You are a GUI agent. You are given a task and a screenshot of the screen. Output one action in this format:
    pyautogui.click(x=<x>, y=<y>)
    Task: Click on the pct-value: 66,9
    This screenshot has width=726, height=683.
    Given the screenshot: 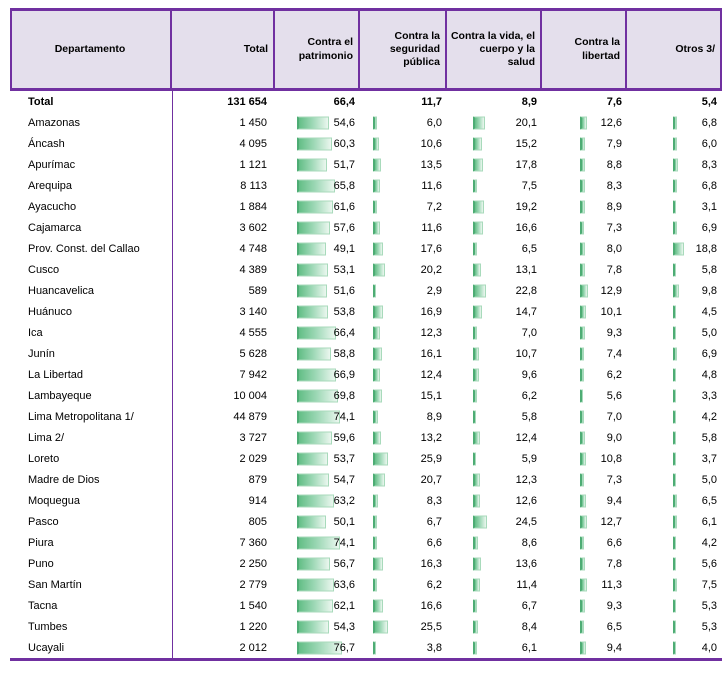 What is the action you would take?
    pyautogui.click(x=344, y=374)
    